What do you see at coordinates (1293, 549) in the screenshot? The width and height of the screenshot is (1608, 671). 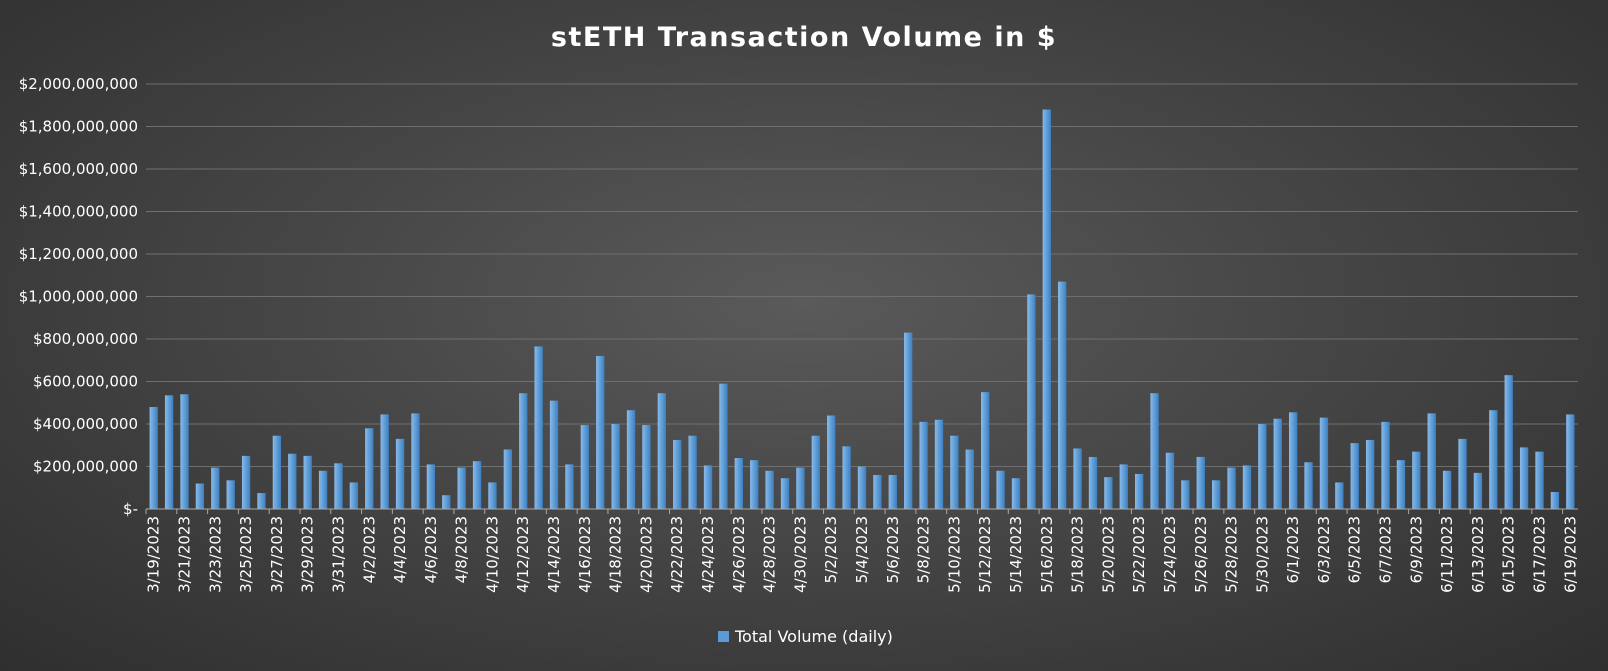 I see `x-tick-label: 6/1/2023` at bounding box center [1293, 549].